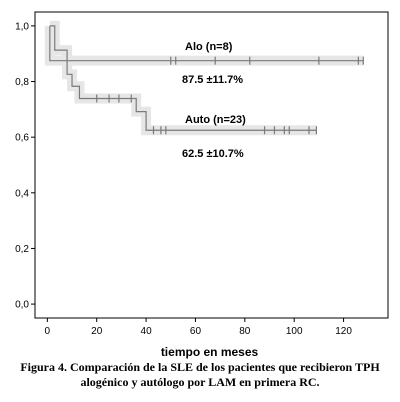 The height and width of the screenshot is (402, 400). Describe the element at coordinates (210, 352) in the screenshot. I see `x-axis-label: tiempo en meses` at that location.